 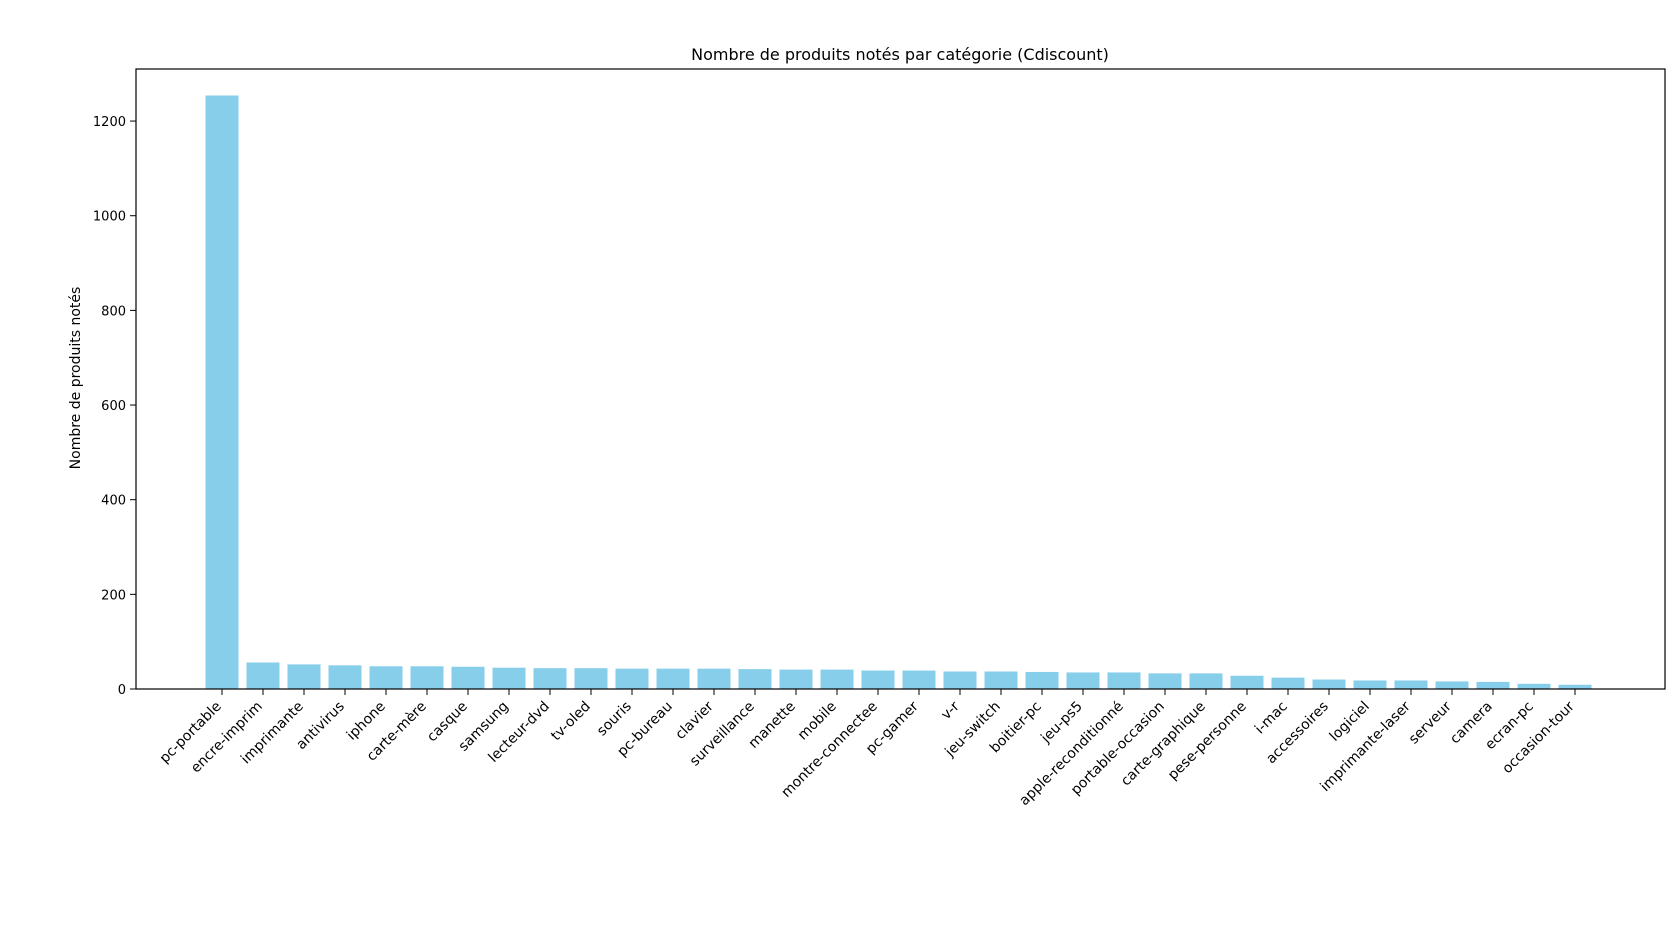 I want to click on bar-carte-mère, so click(x=427, y=677).